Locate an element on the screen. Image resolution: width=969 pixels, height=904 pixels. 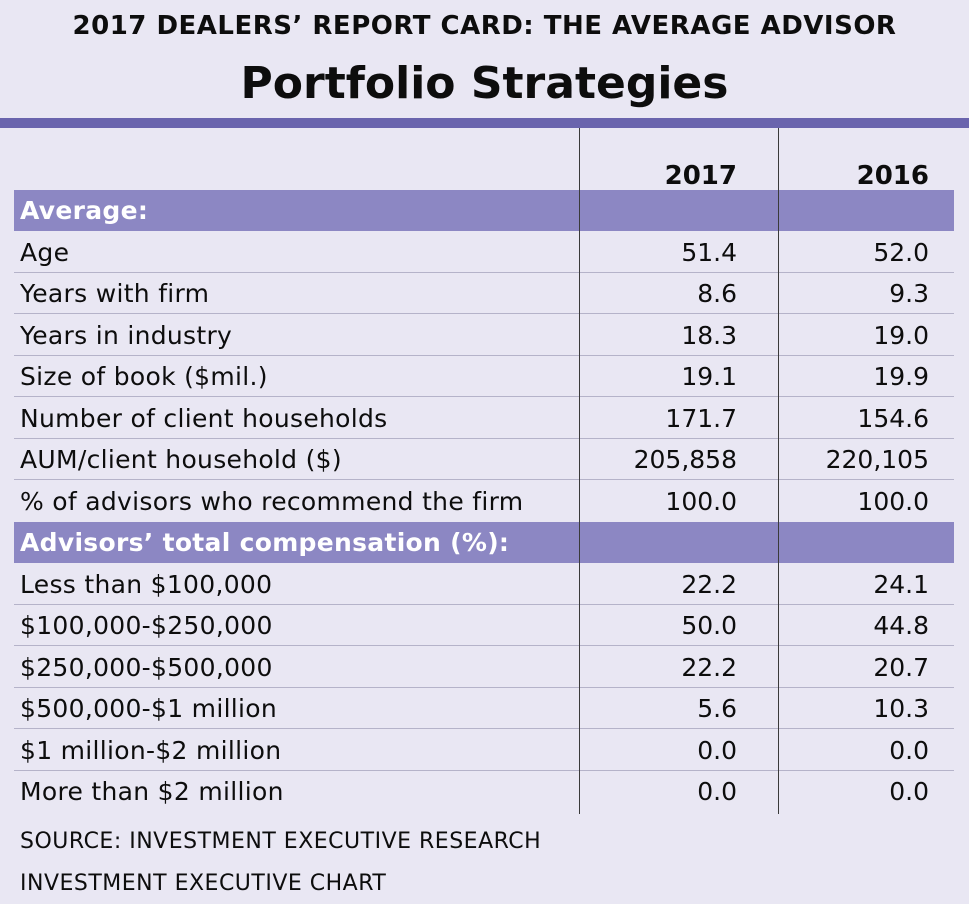
value-2016: 24.1 is located at coordinates (901, 584).